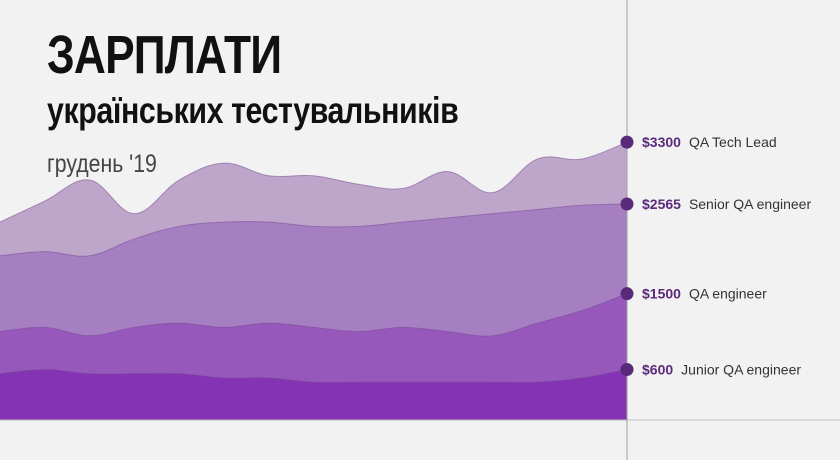  What do you see at coordinates (741, 369) in the screenshot?
I see `series-name-label-3: Junior QA engineer` at bounding box center [741, 369].